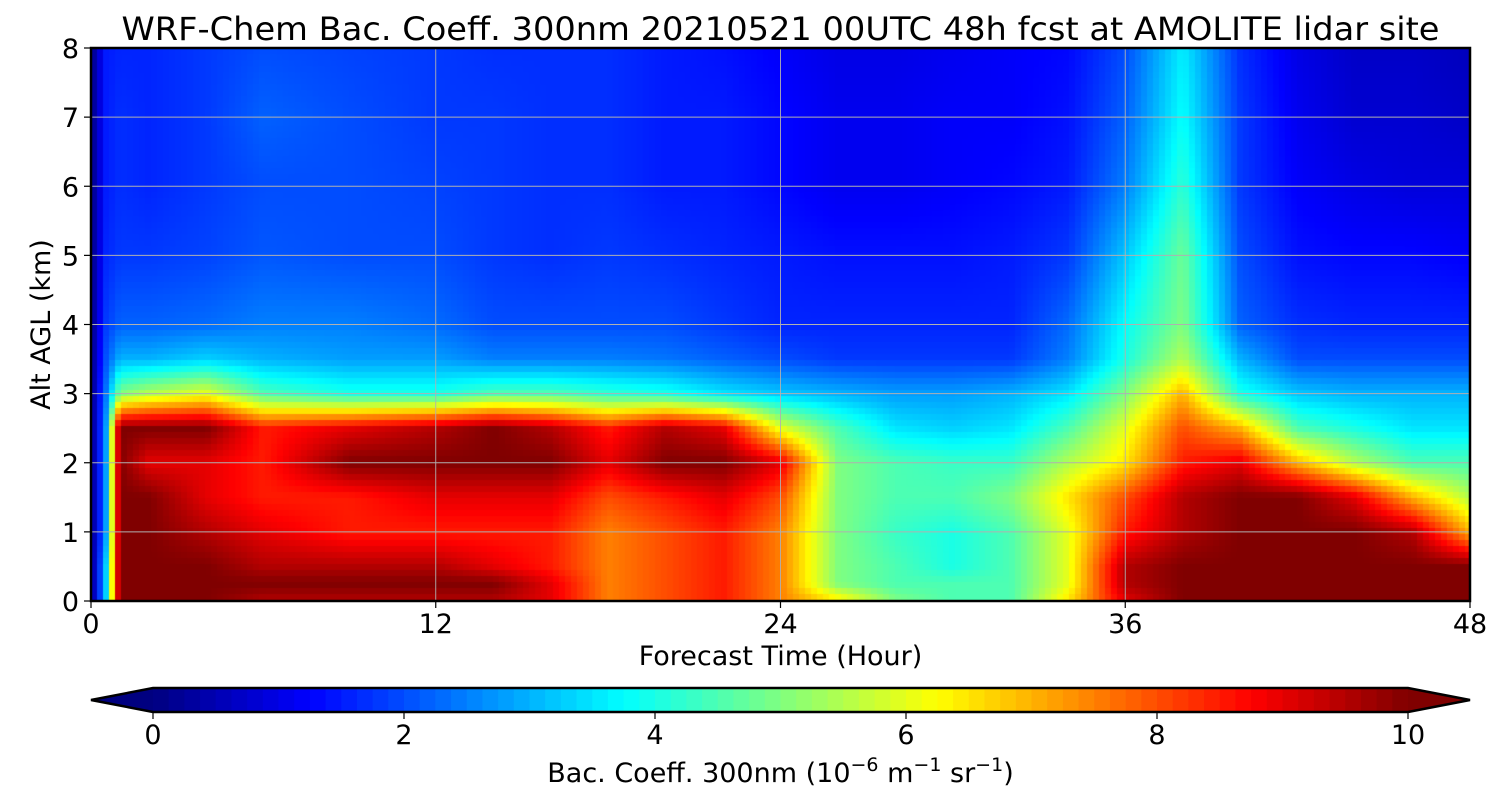  What do you see at coordinates (70, 464) in the screenshot?
I see `y-tick-label: 2` at bounding box center [70, 464].